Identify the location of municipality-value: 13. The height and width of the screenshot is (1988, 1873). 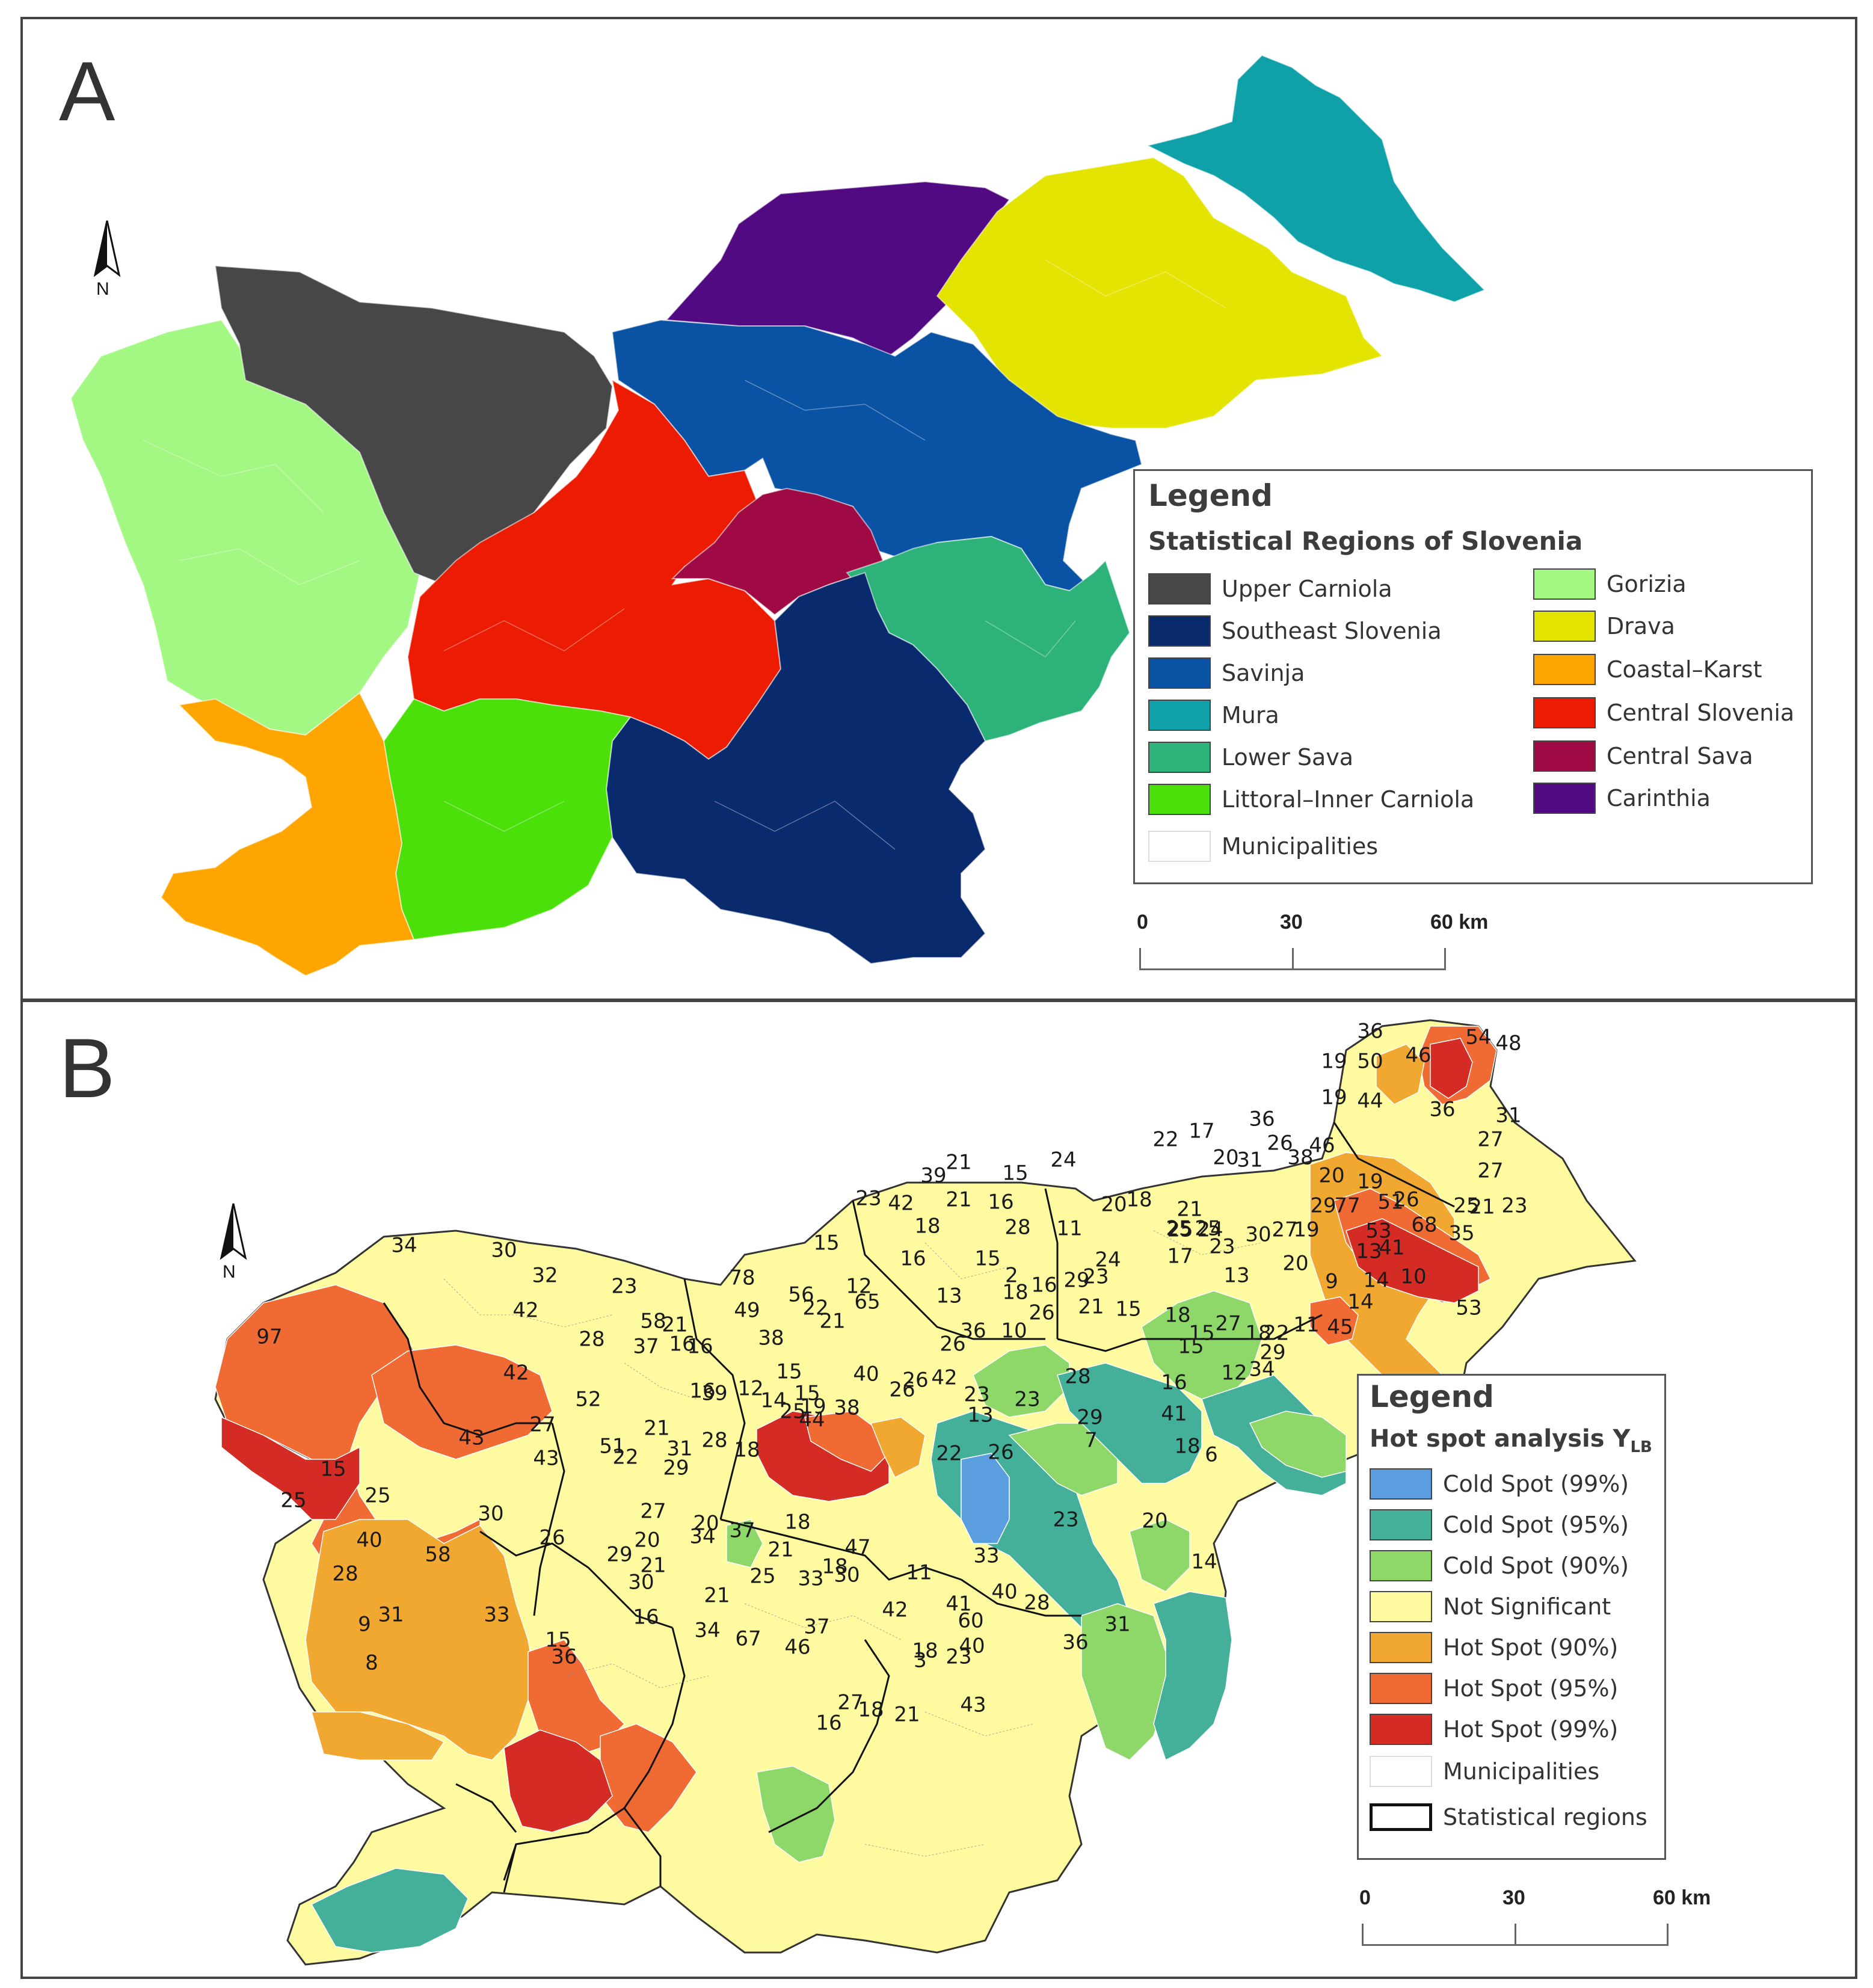
(949, 1296).